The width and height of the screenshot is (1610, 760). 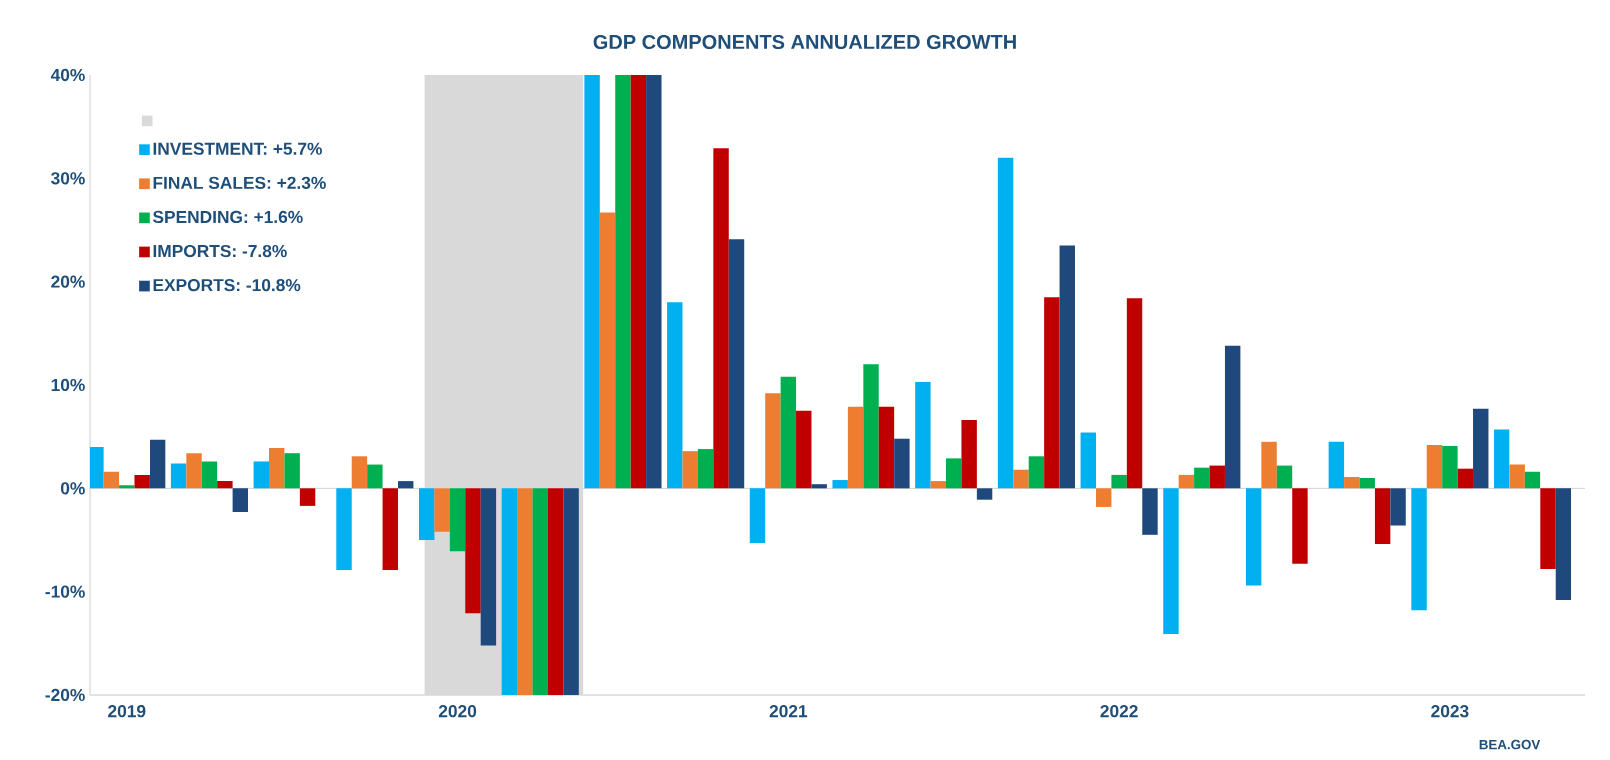 I want to click on legend-label: EXPORTS: -10.8%, so click(x=227, y=285).